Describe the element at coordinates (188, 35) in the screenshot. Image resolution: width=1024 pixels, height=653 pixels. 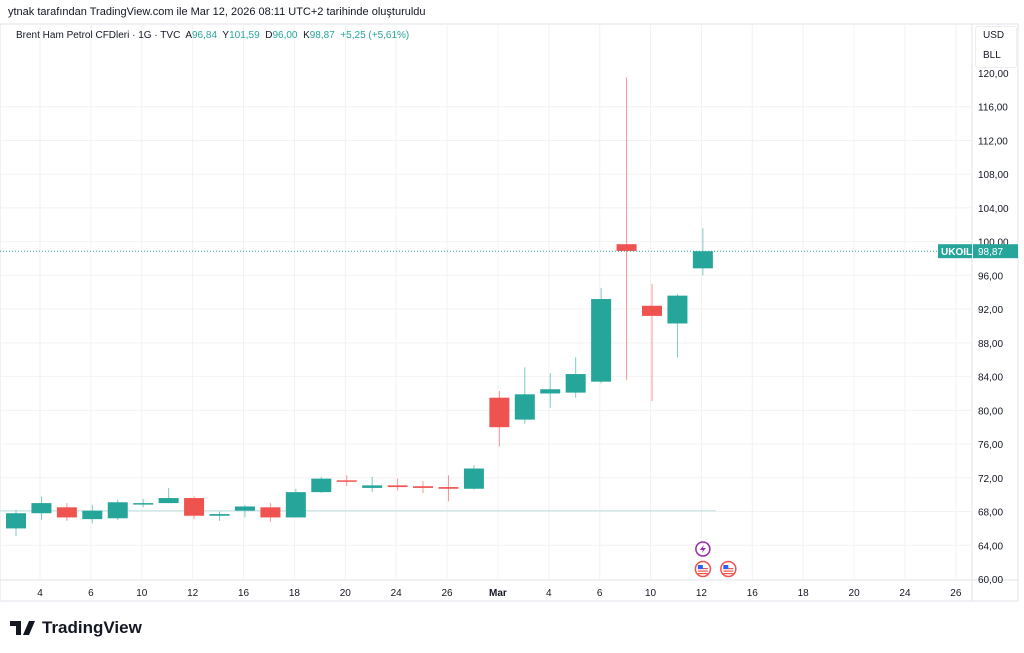
I see `open-label: A` at that location.